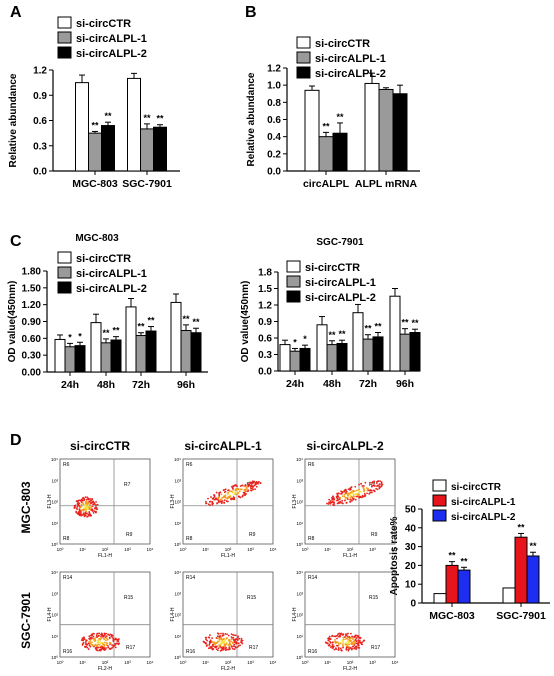 The image size is (554, 676). I want to click on chart-c1-significance: *, so click(70, 337).